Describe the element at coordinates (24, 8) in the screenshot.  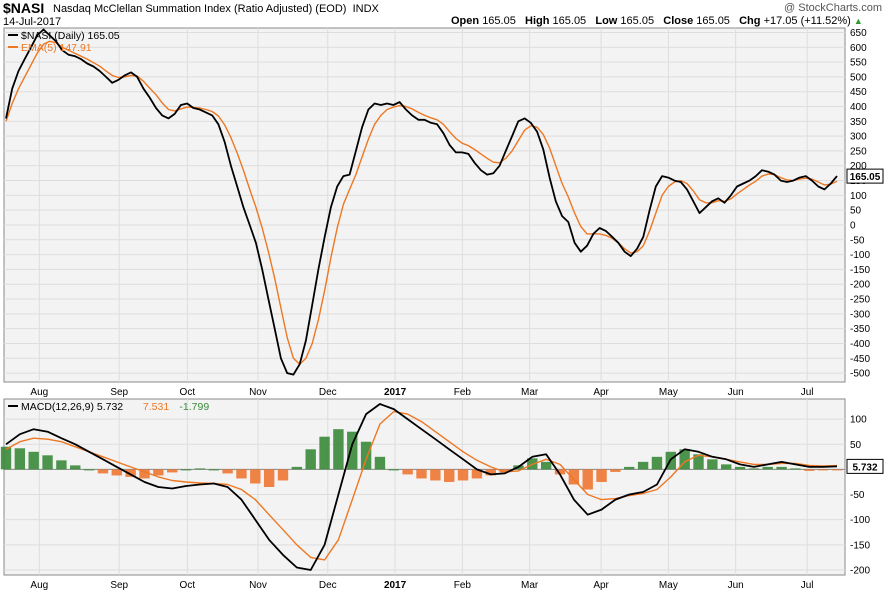
I see `symbol-label: $NASI` at that location.